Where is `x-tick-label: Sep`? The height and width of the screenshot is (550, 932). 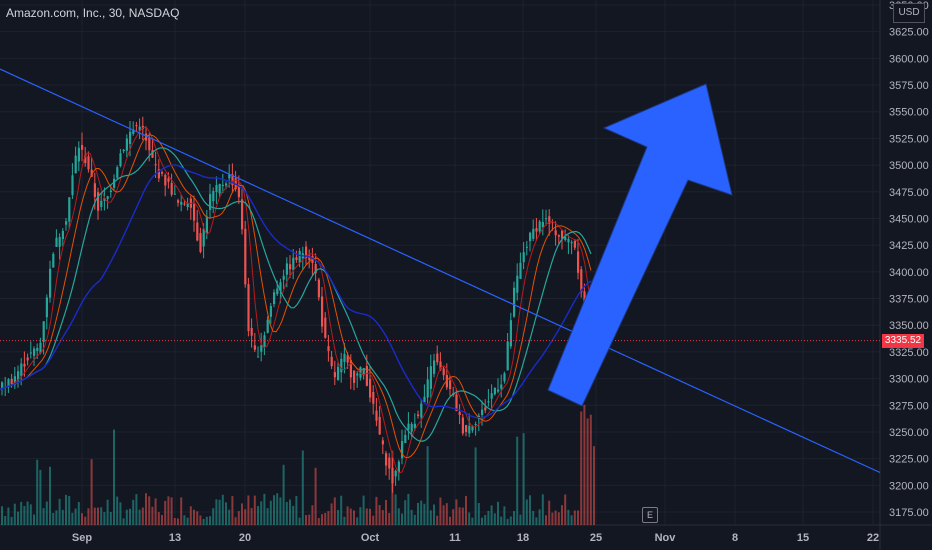 x-tick-label: Sep is located at coordinates (82, 538).